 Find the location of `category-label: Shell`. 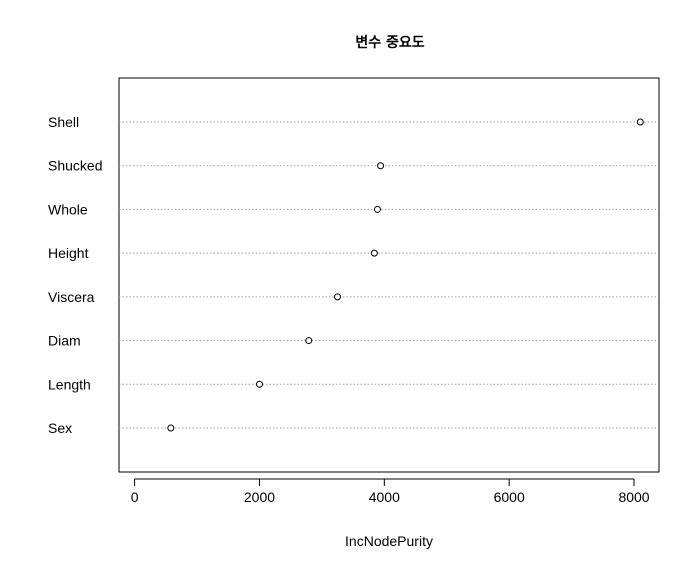

category-label: Shell is located at coordinates (63, 122).